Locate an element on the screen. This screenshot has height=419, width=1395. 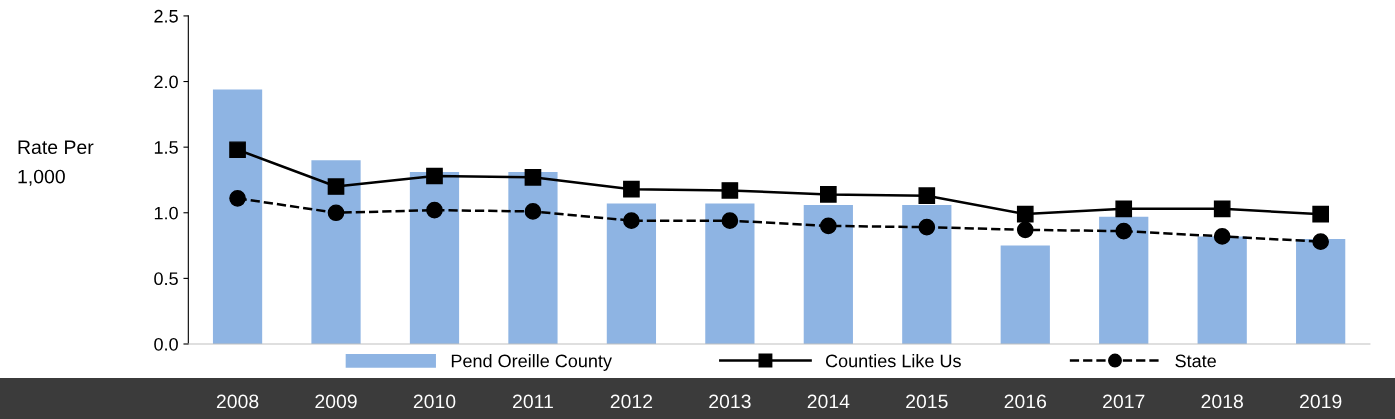
legend-label: Pend Oreille County is located at coordinates (531, 362).